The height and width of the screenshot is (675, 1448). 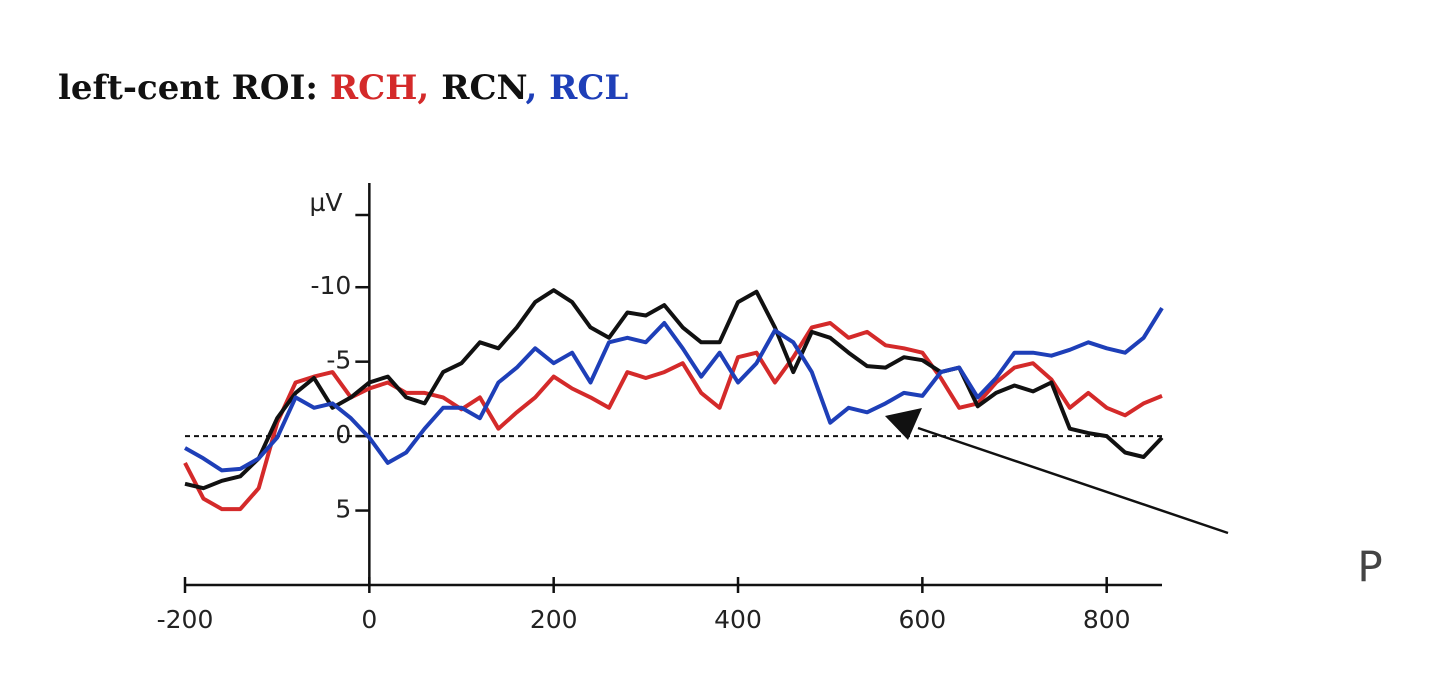 What do you see at coordinates (1369, 567) in the screenshot?
I see `annotation: P` at bounding box center [1369, 567].